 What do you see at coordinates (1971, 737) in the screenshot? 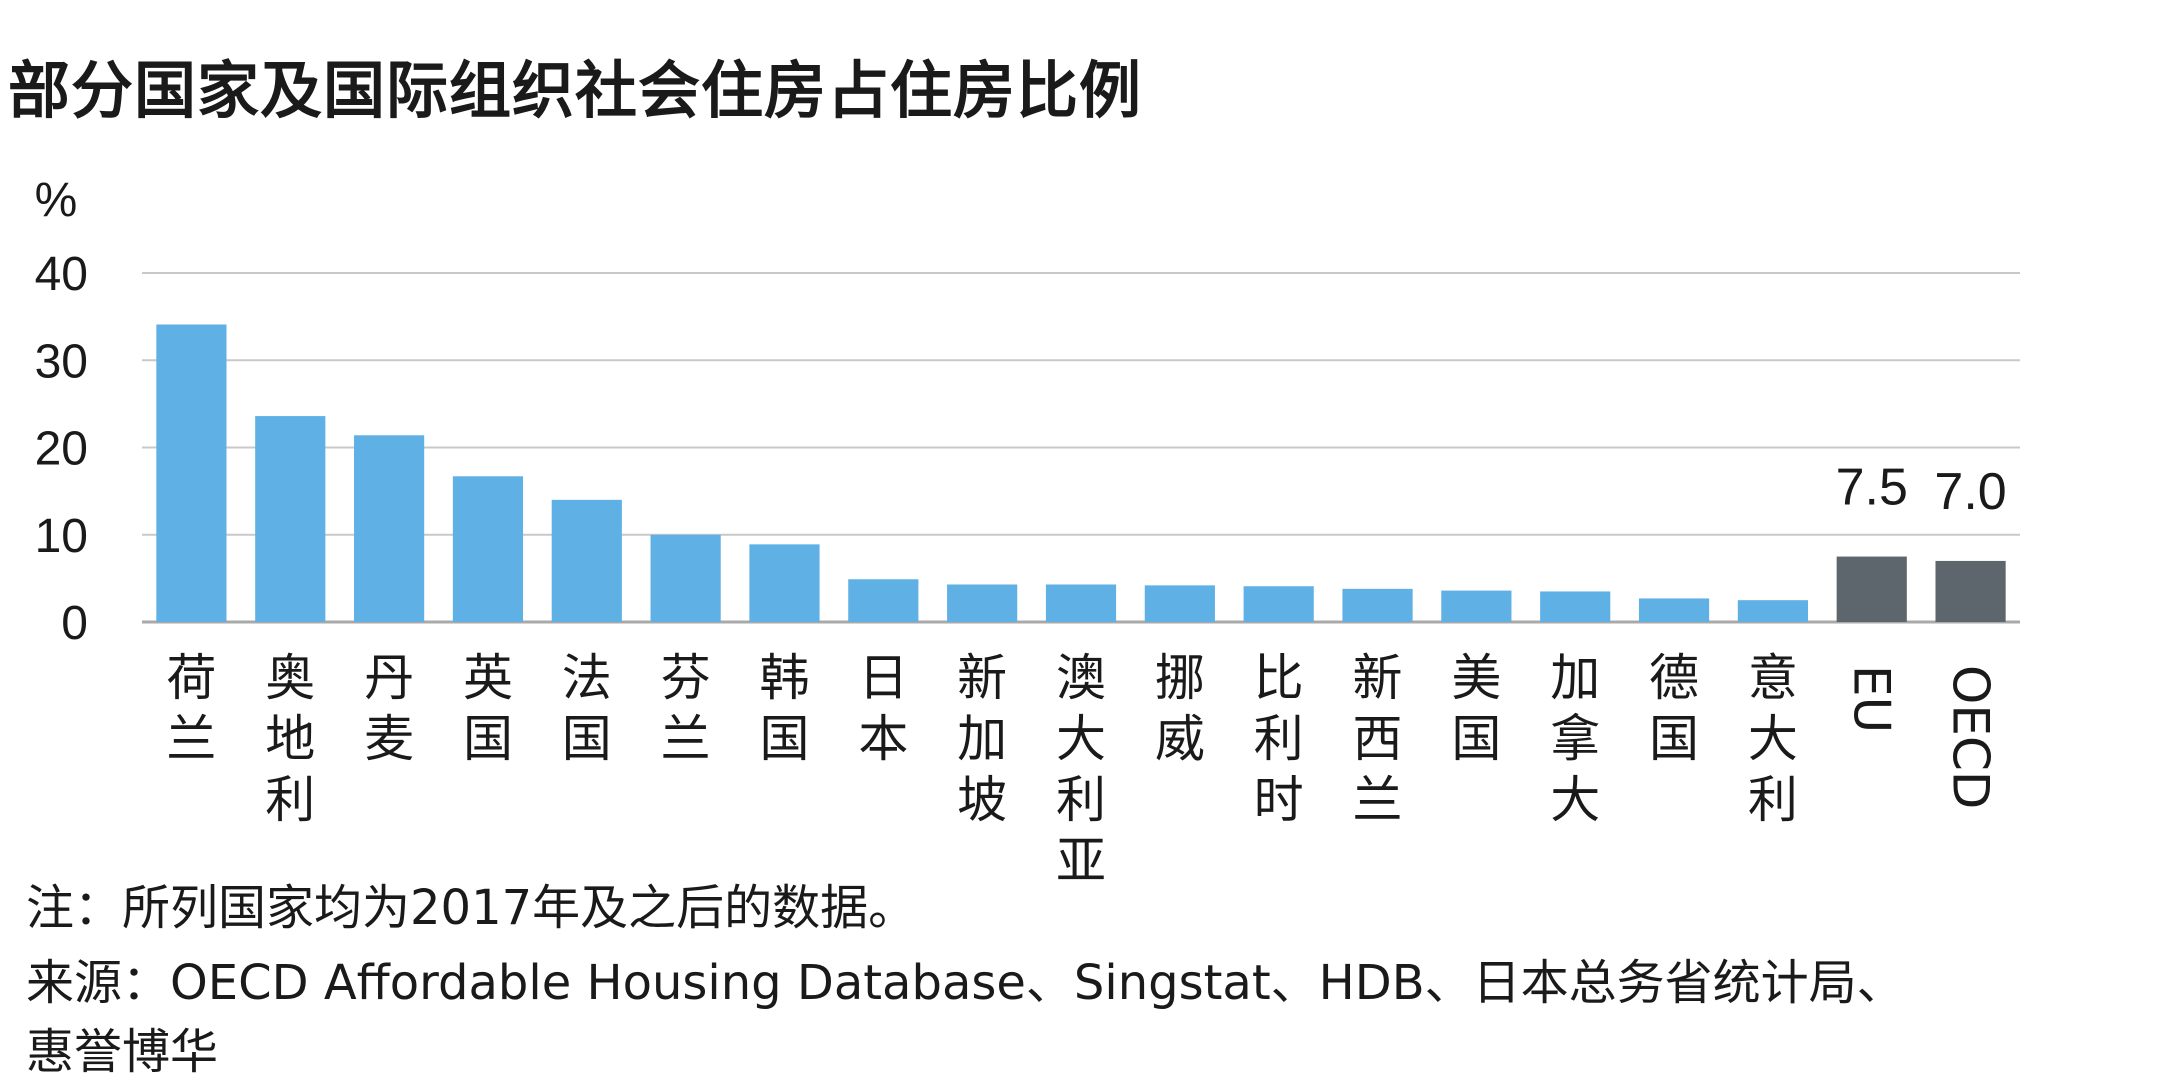
I see `x-tick-label: OECD` at bounding box center [1971, 737].